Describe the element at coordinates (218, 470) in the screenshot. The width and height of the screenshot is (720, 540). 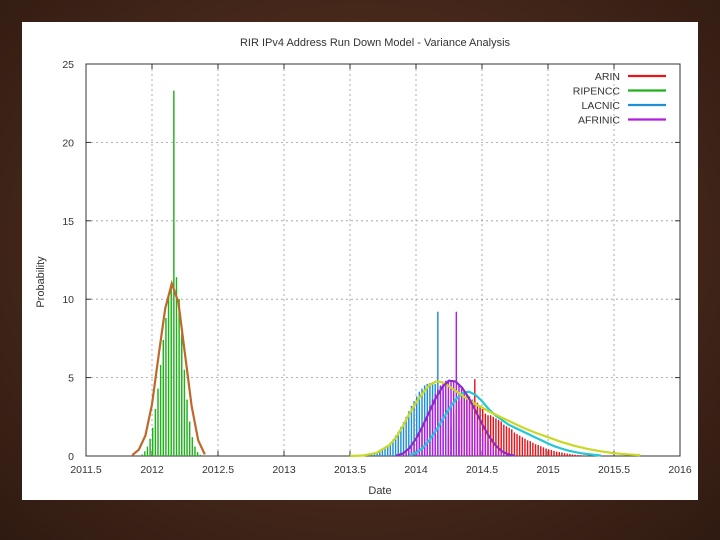
I see `x-tick-label: 2012.5` at that location.